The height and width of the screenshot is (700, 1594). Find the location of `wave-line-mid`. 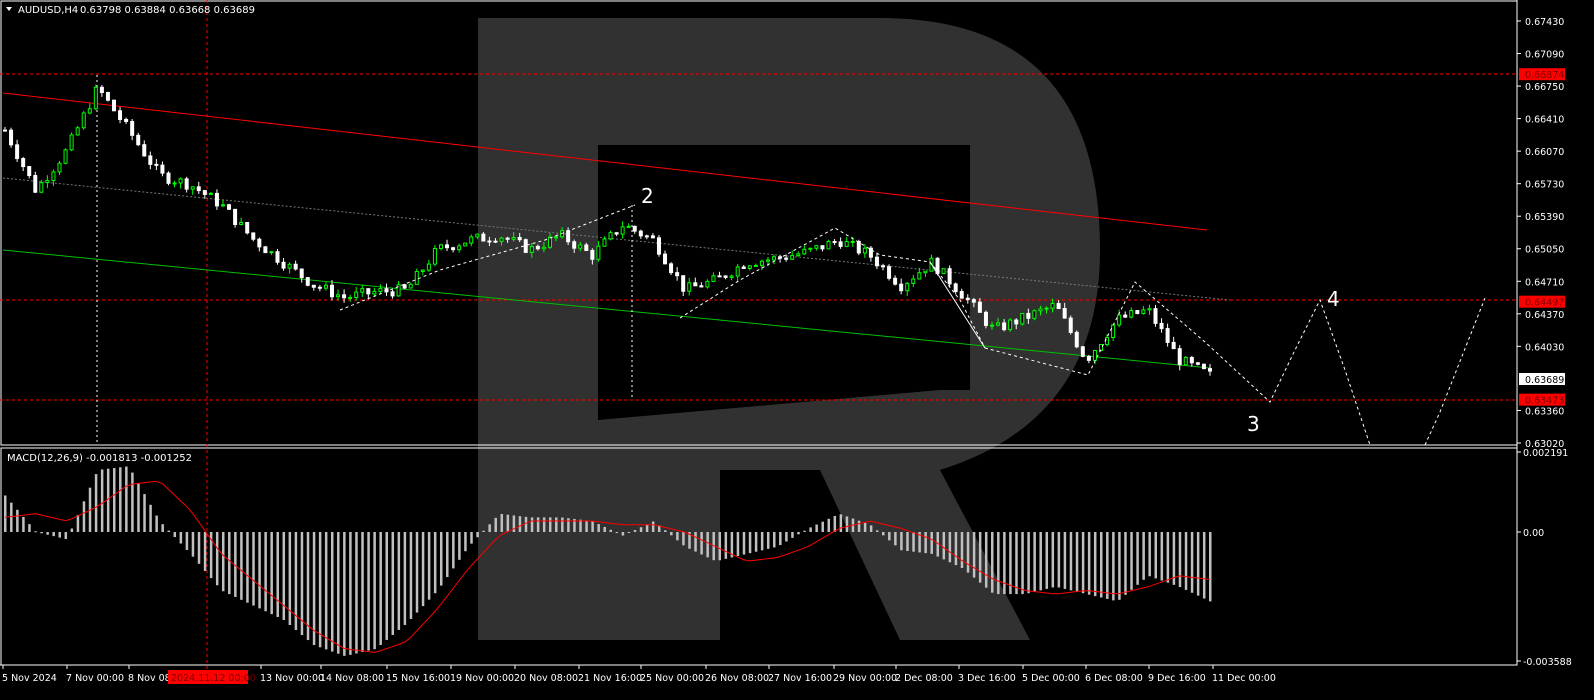

wave-line-mid is located at coordinates (832, 288).